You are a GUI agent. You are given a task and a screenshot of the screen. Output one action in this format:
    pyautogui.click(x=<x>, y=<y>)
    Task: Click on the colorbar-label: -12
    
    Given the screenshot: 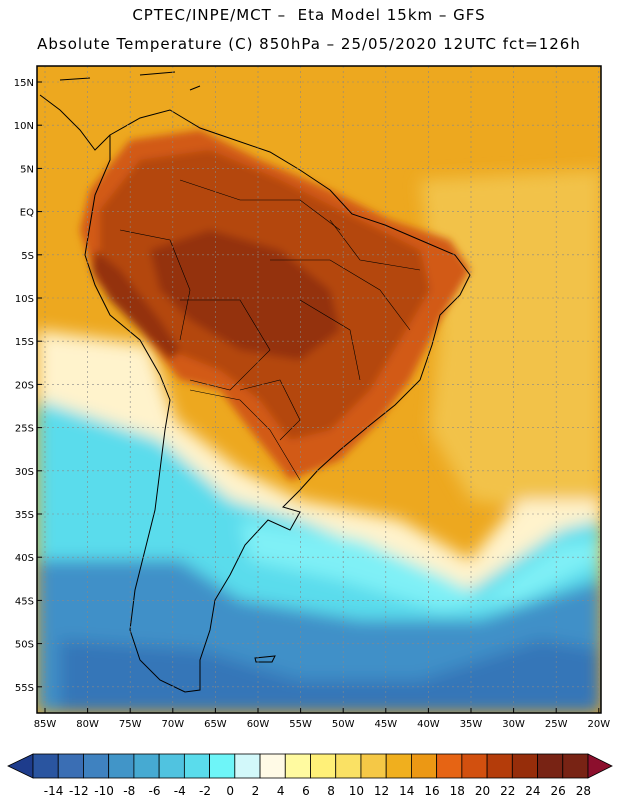 What is the action you would take?
    pyautogui.click(x=79, y=791)
    